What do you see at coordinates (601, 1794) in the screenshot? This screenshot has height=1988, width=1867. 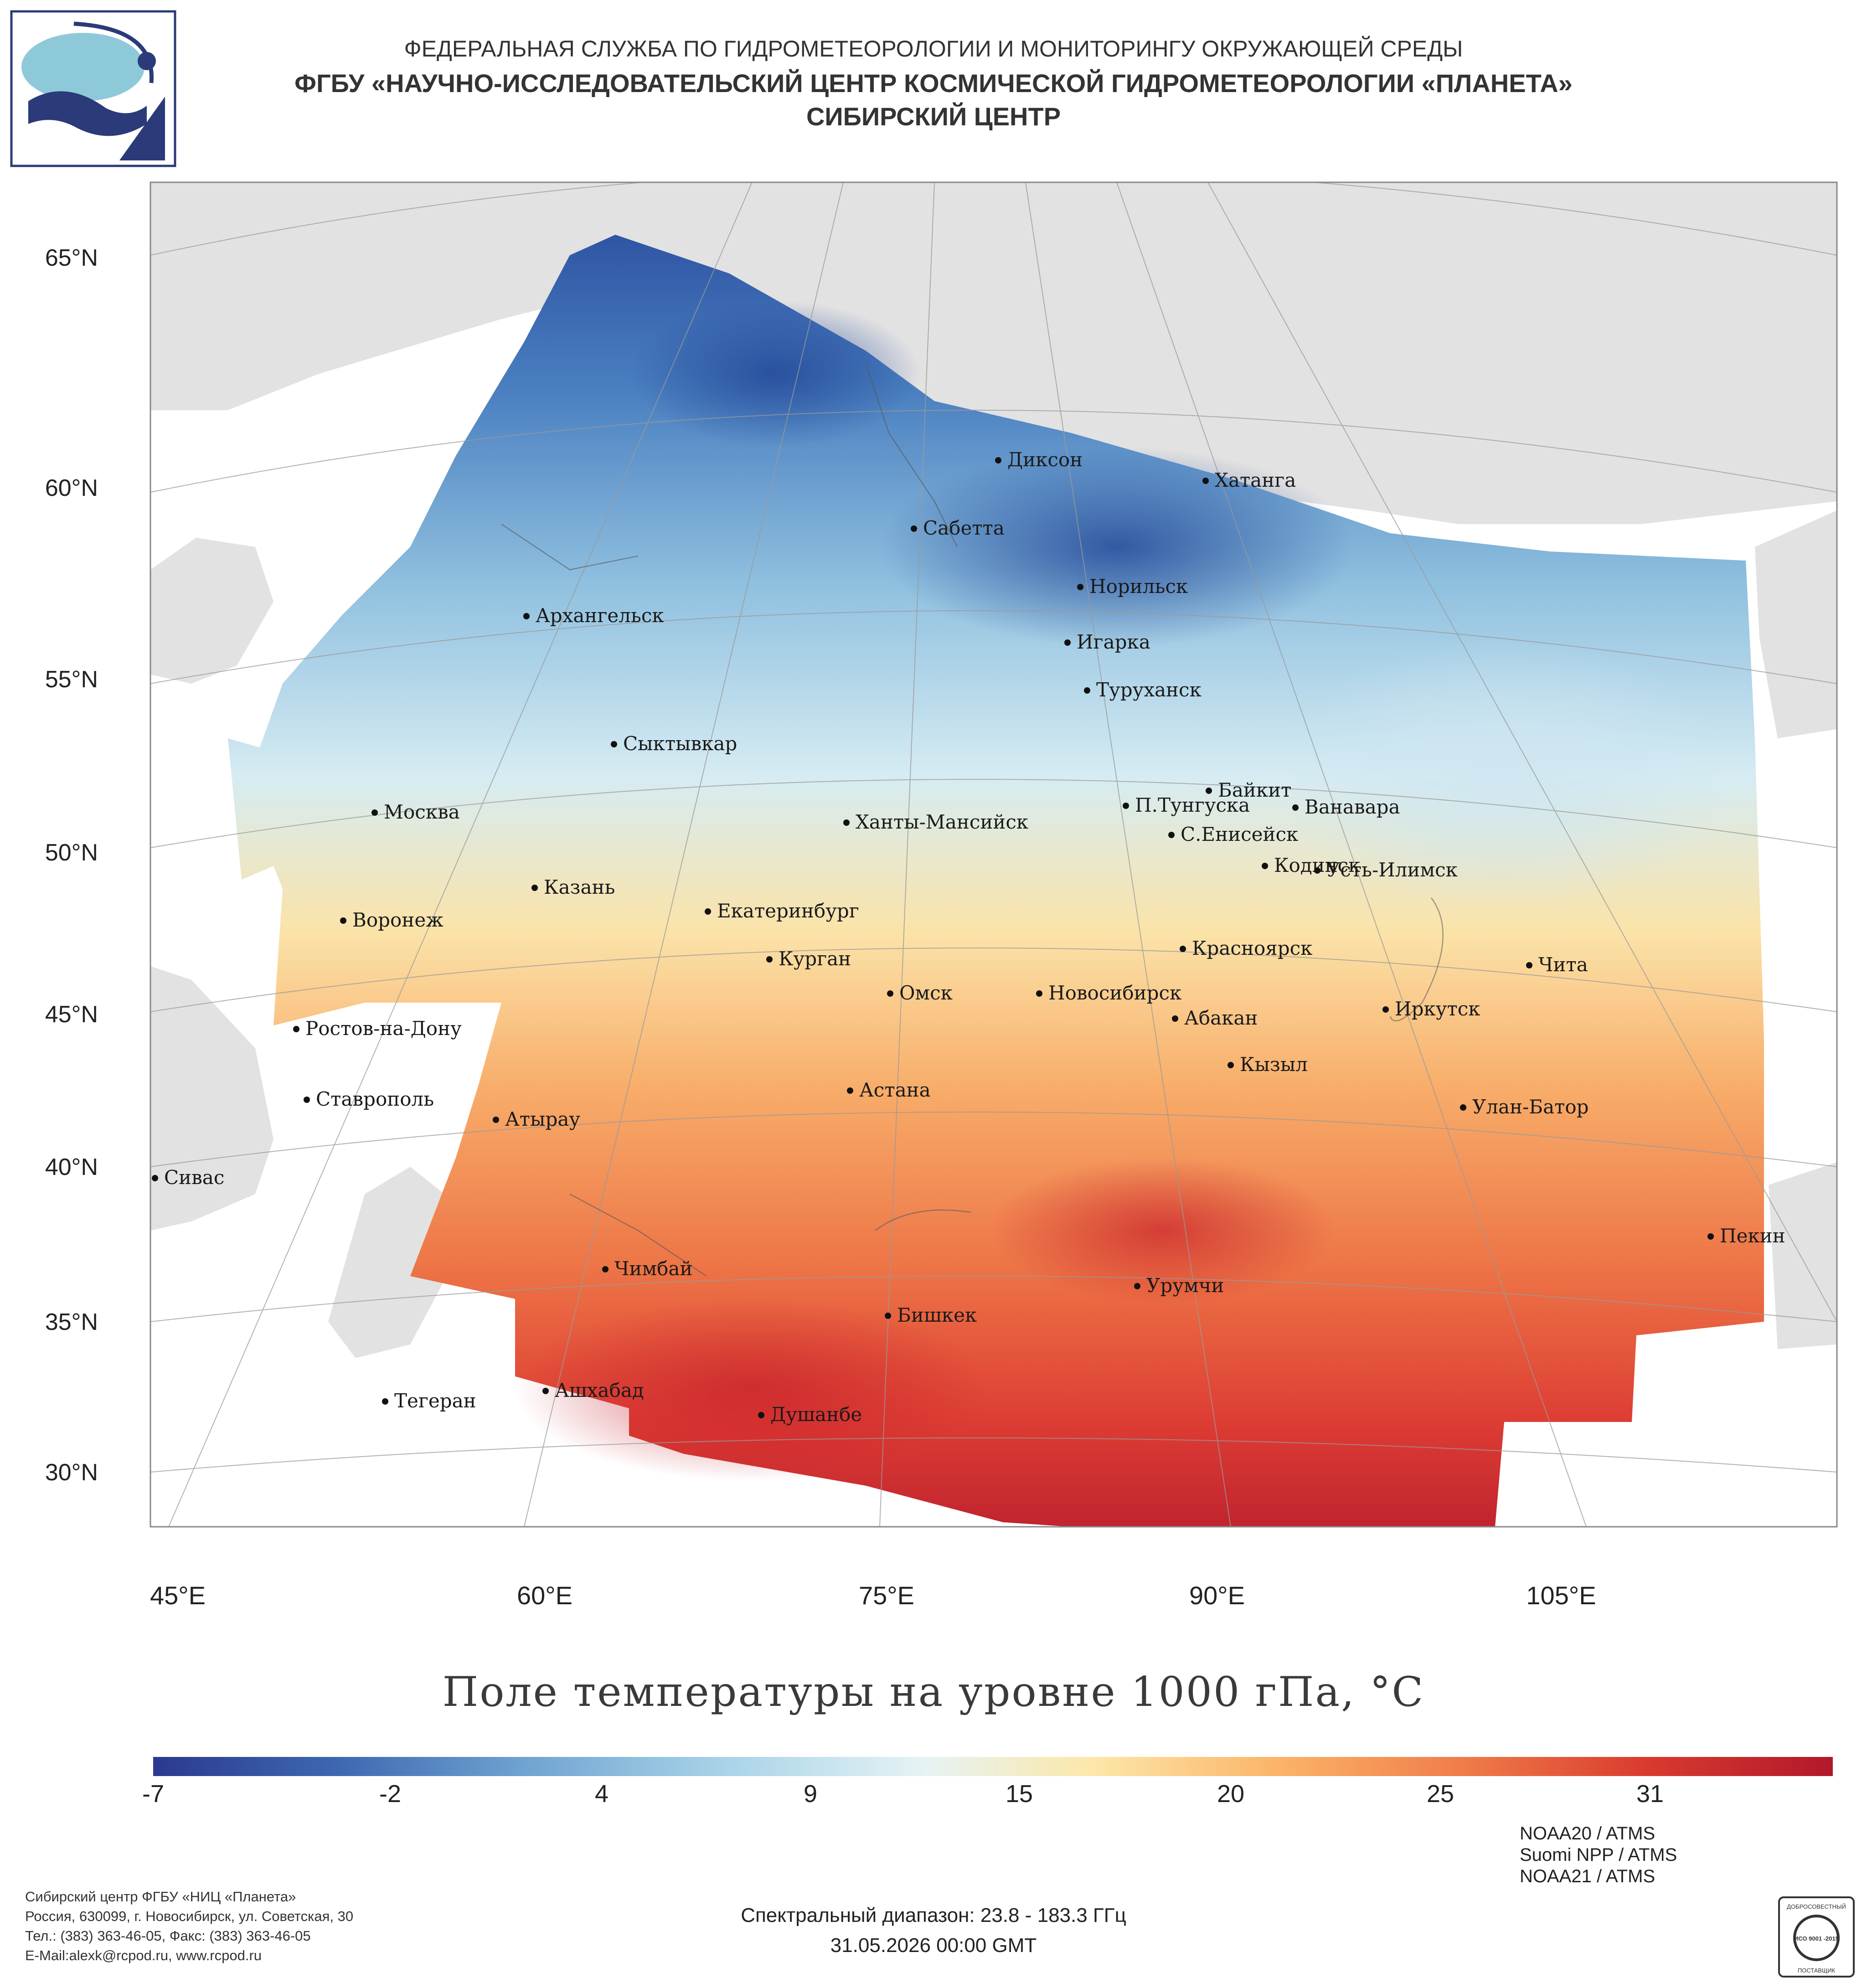 I see `colorbar-tick-label: 4` at bounding box center [601, 1794].